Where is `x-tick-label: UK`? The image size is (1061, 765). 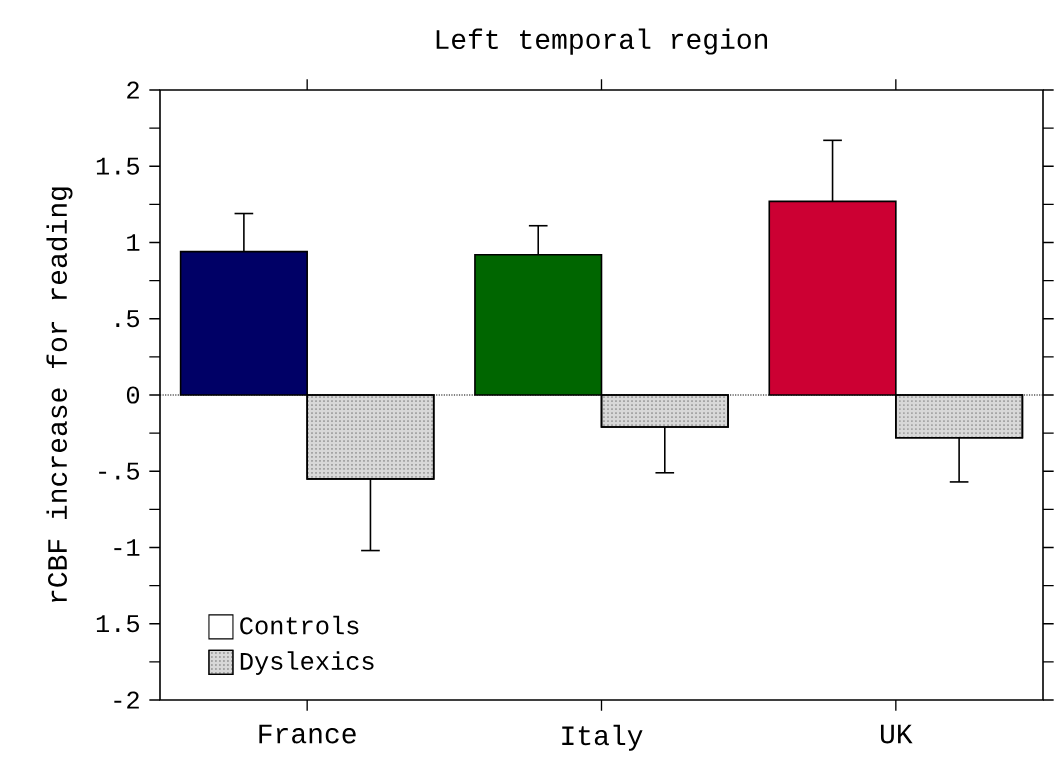
x-tick-label: UK is located at coordinates (896, 734).